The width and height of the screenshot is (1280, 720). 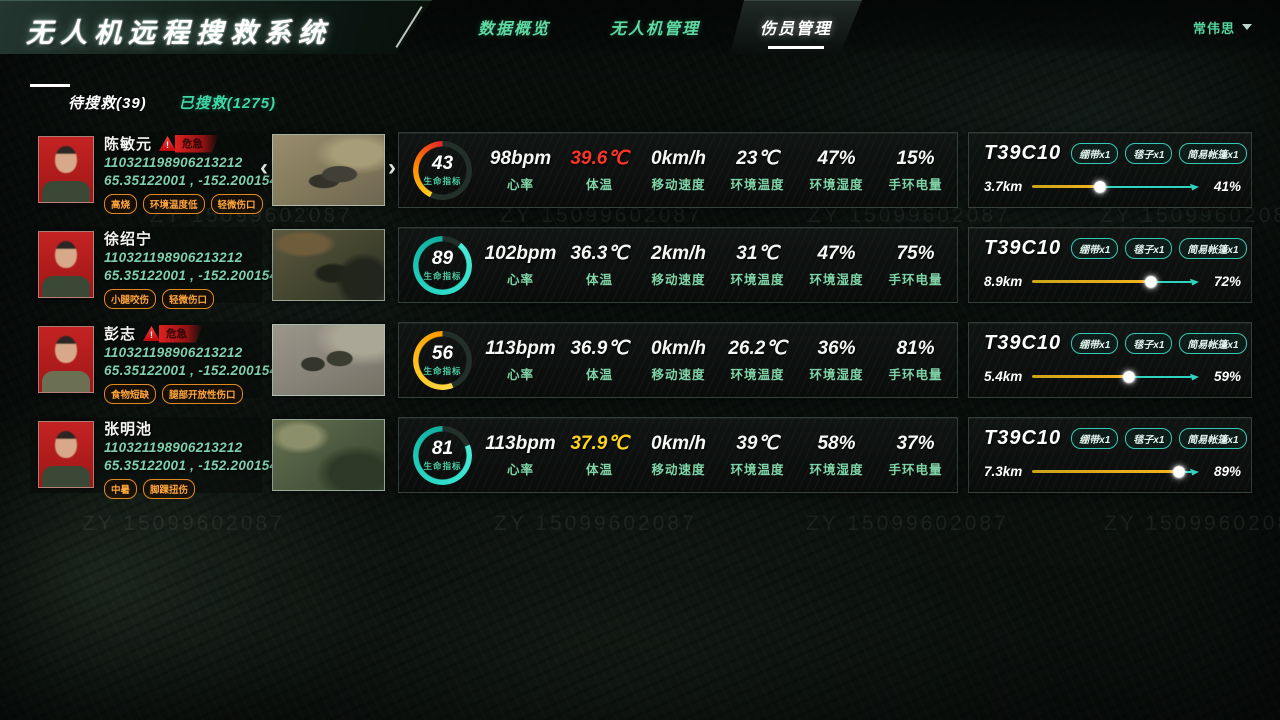 What do you see at coordinates (50, 85) in the screenshot?
I see `active-subtab-marker` at bounding box center [50, 85].